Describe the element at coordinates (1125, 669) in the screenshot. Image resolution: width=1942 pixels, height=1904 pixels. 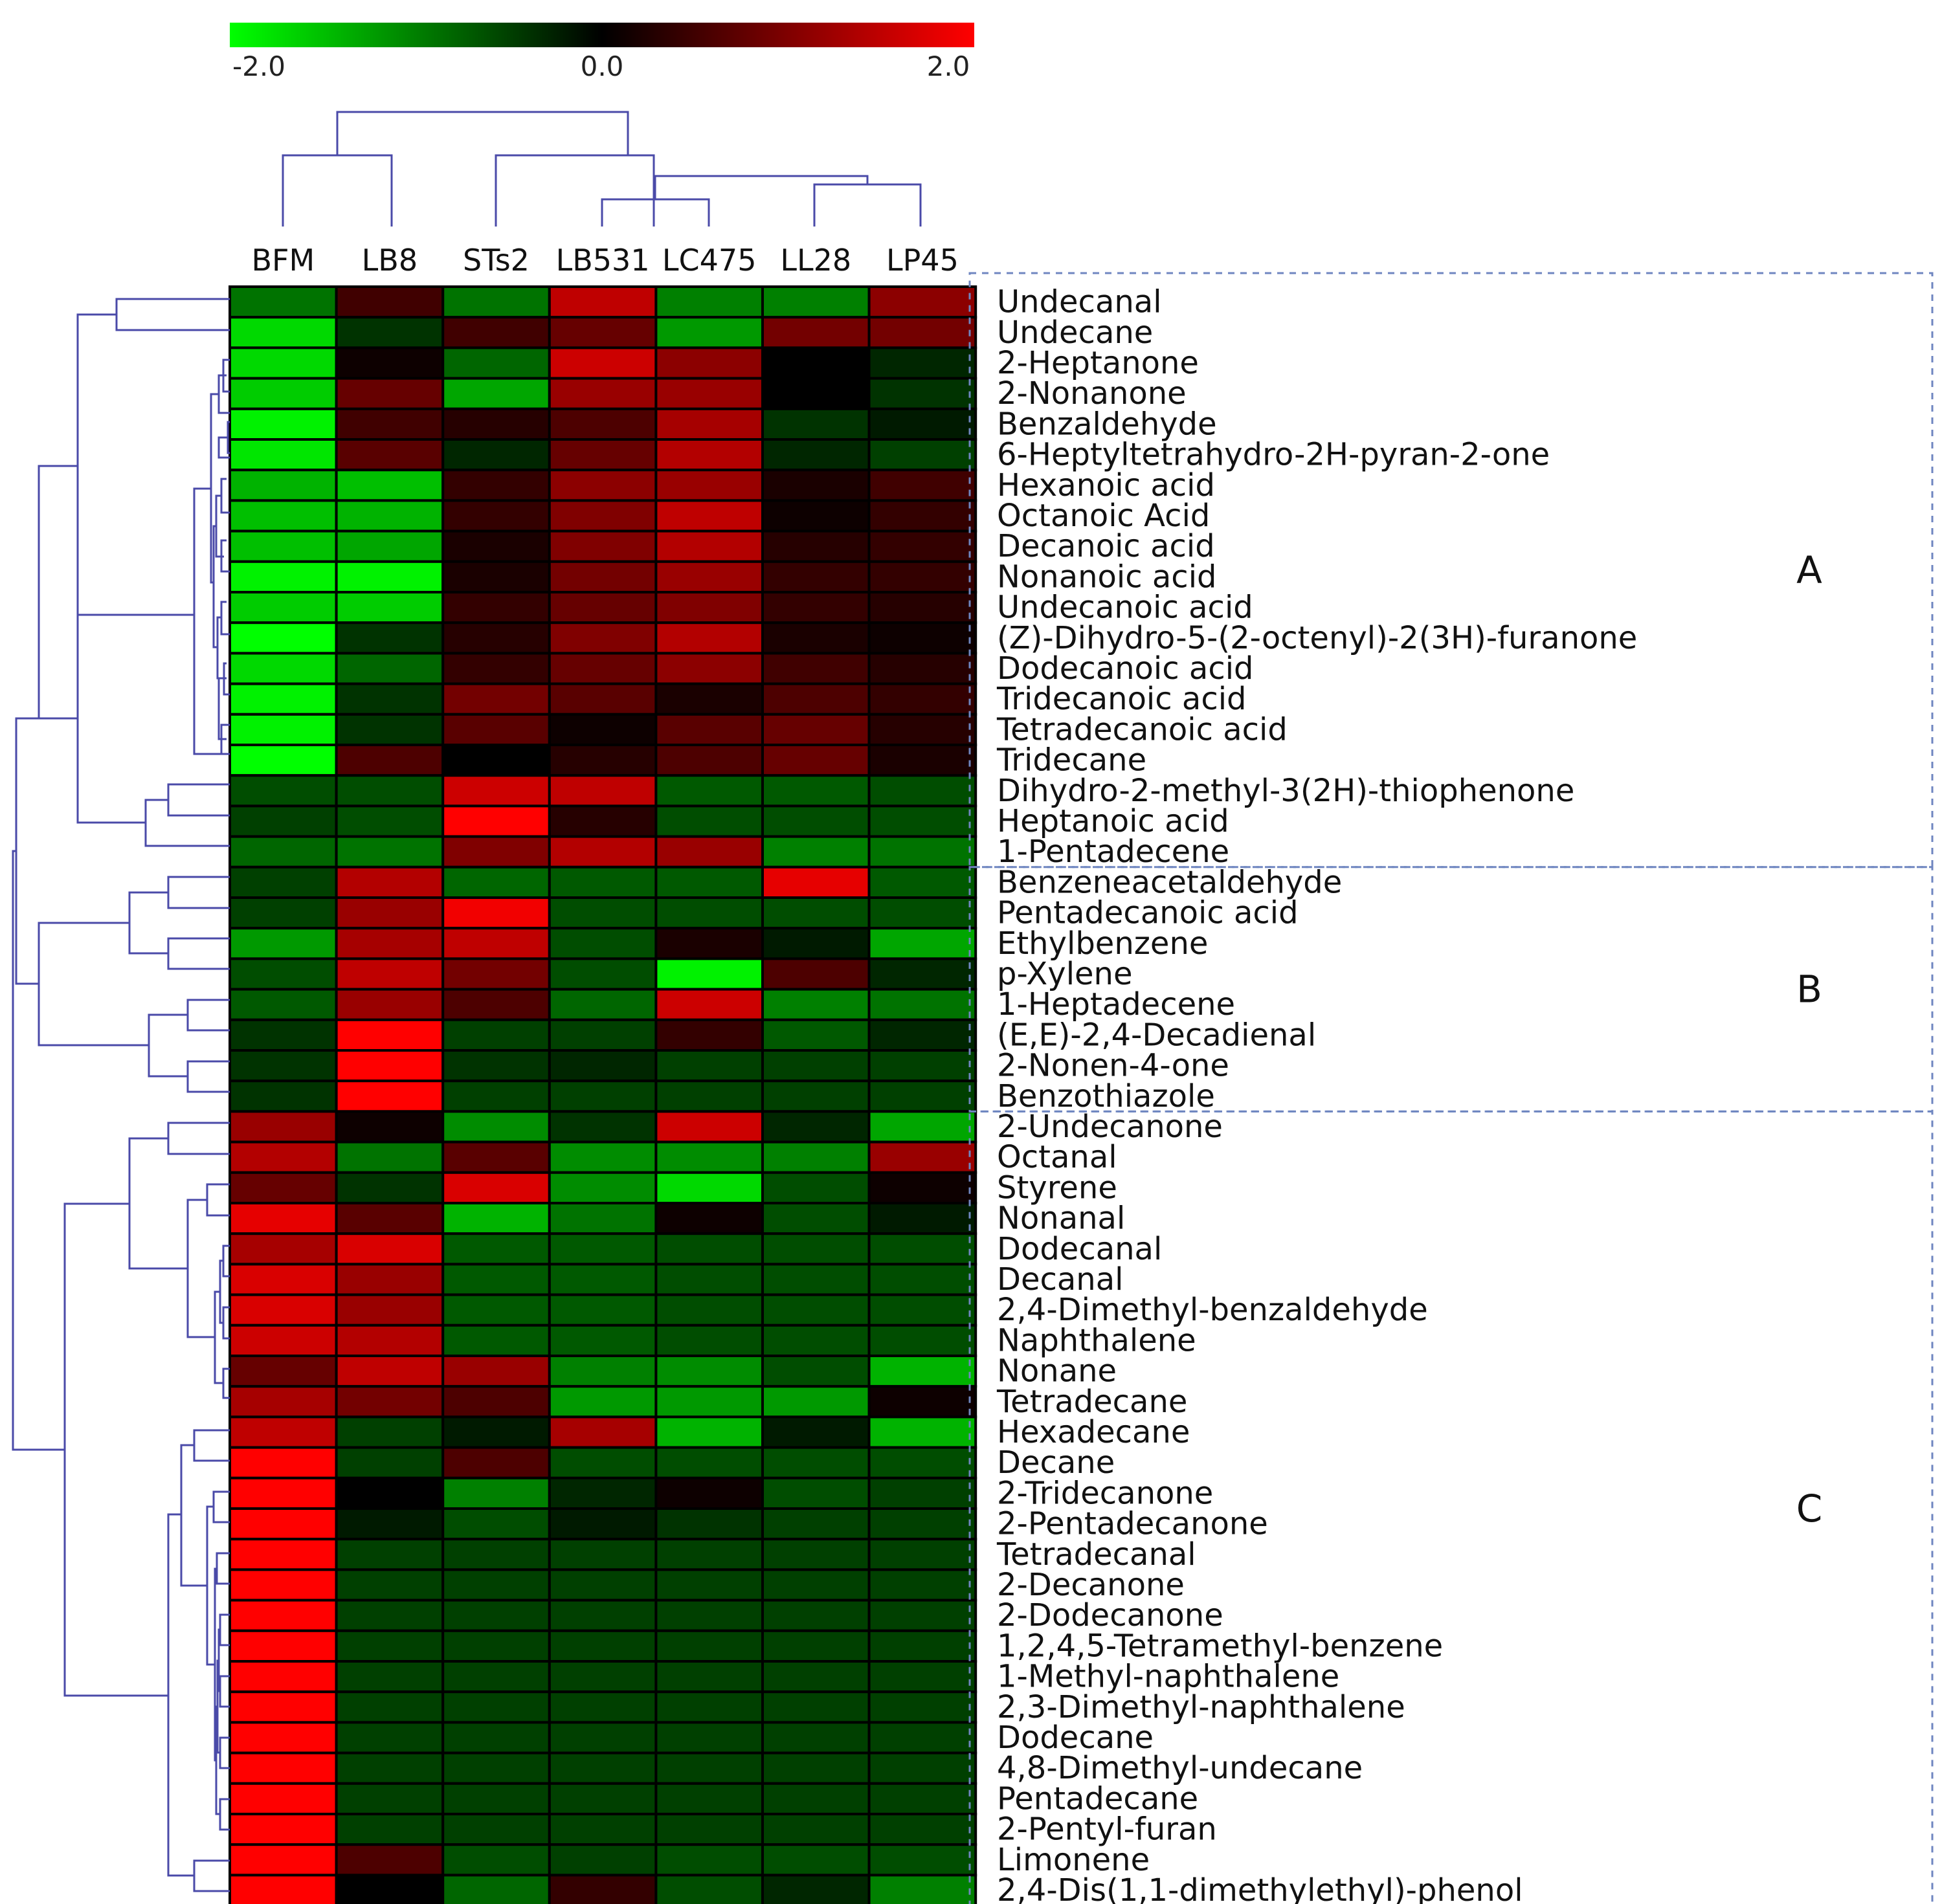
I see `row-label: Dodecanoic acid` at that location.